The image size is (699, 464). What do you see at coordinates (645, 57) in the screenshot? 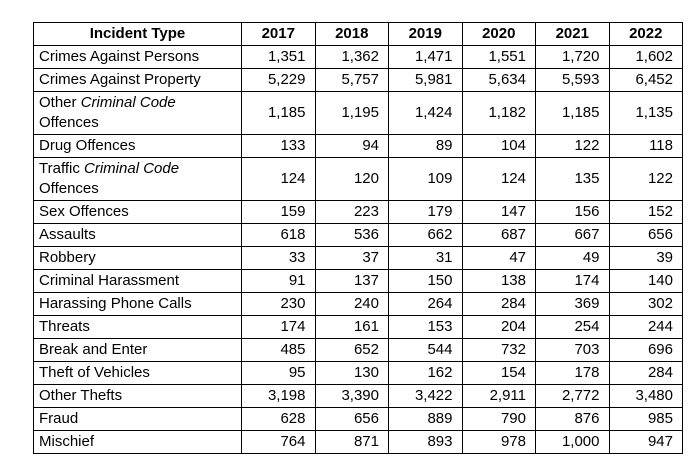
I see `value-cell: 1,602` at bounding box center [645, 57].